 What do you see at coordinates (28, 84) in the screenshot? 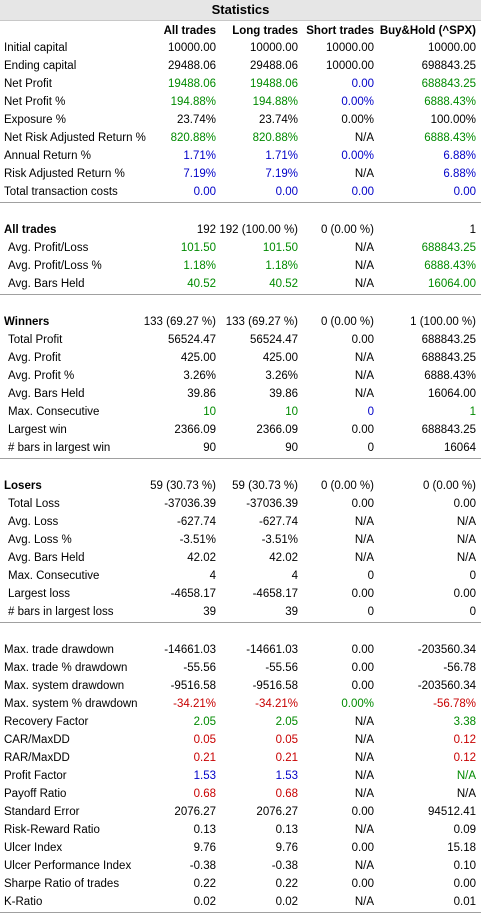
I see `row-label: Net Profit` at bounding box center [28, 84].